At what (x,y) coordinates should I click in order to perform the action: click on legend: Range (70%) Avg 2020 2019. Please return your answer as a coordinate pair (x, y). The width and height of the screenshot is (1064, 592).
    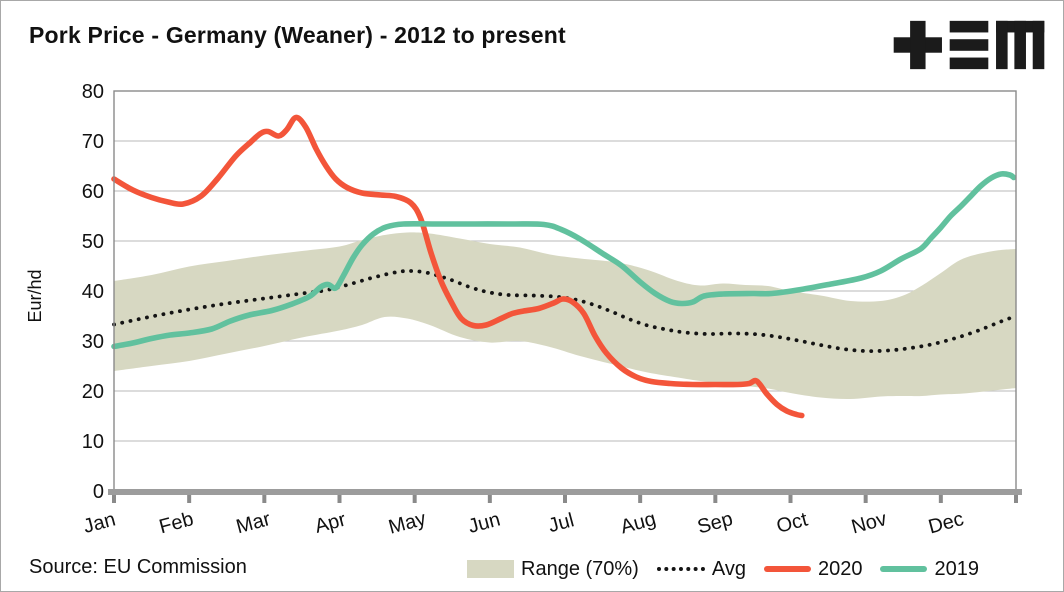
    Looking at the image, I should click on (723, 569).